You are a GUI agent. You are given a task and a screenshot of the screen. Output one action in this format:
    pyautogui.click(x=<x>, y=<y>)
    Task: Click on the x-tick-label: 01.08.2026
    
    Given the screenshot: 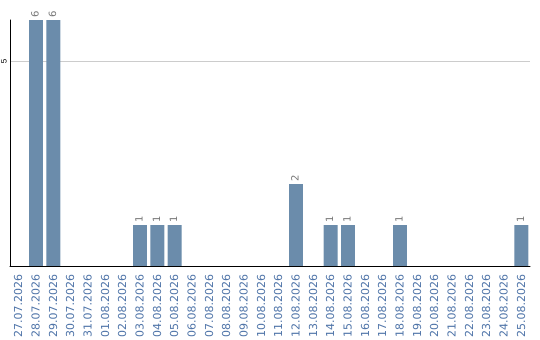 What is the action you would take?
    pyautogui.click(x=105, y=306)
    